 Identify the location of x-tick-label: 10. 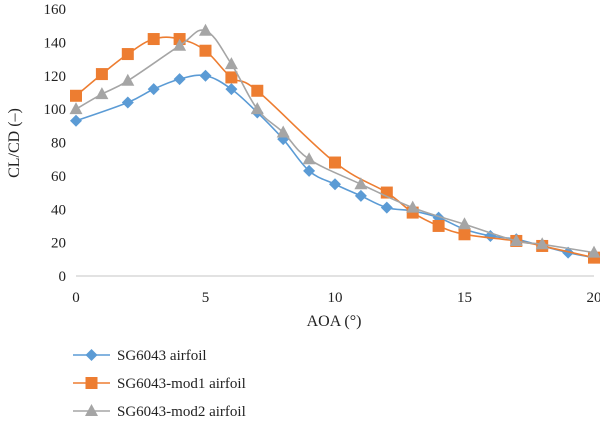
(335, 298).